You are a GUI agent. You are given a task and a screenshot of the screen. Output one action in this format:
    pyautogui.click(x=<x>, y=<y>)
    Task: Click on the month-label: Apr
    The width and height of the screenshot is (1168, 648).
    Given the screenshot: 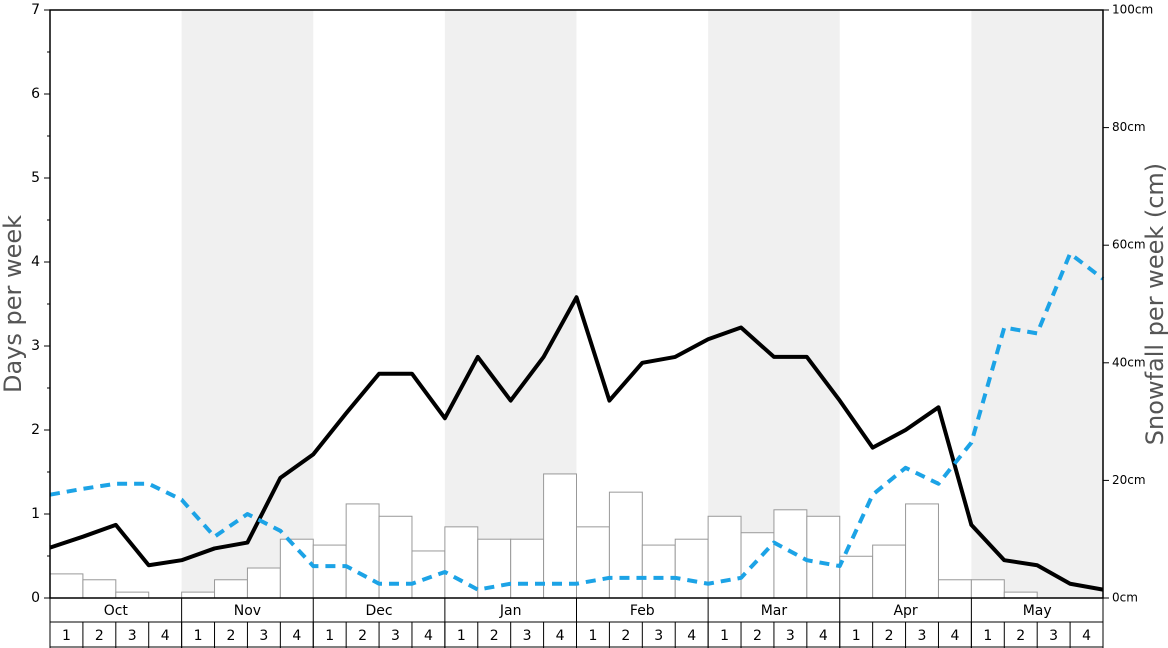 What is the action you would take?
    pyautogui.click(x=905, y=611)
    